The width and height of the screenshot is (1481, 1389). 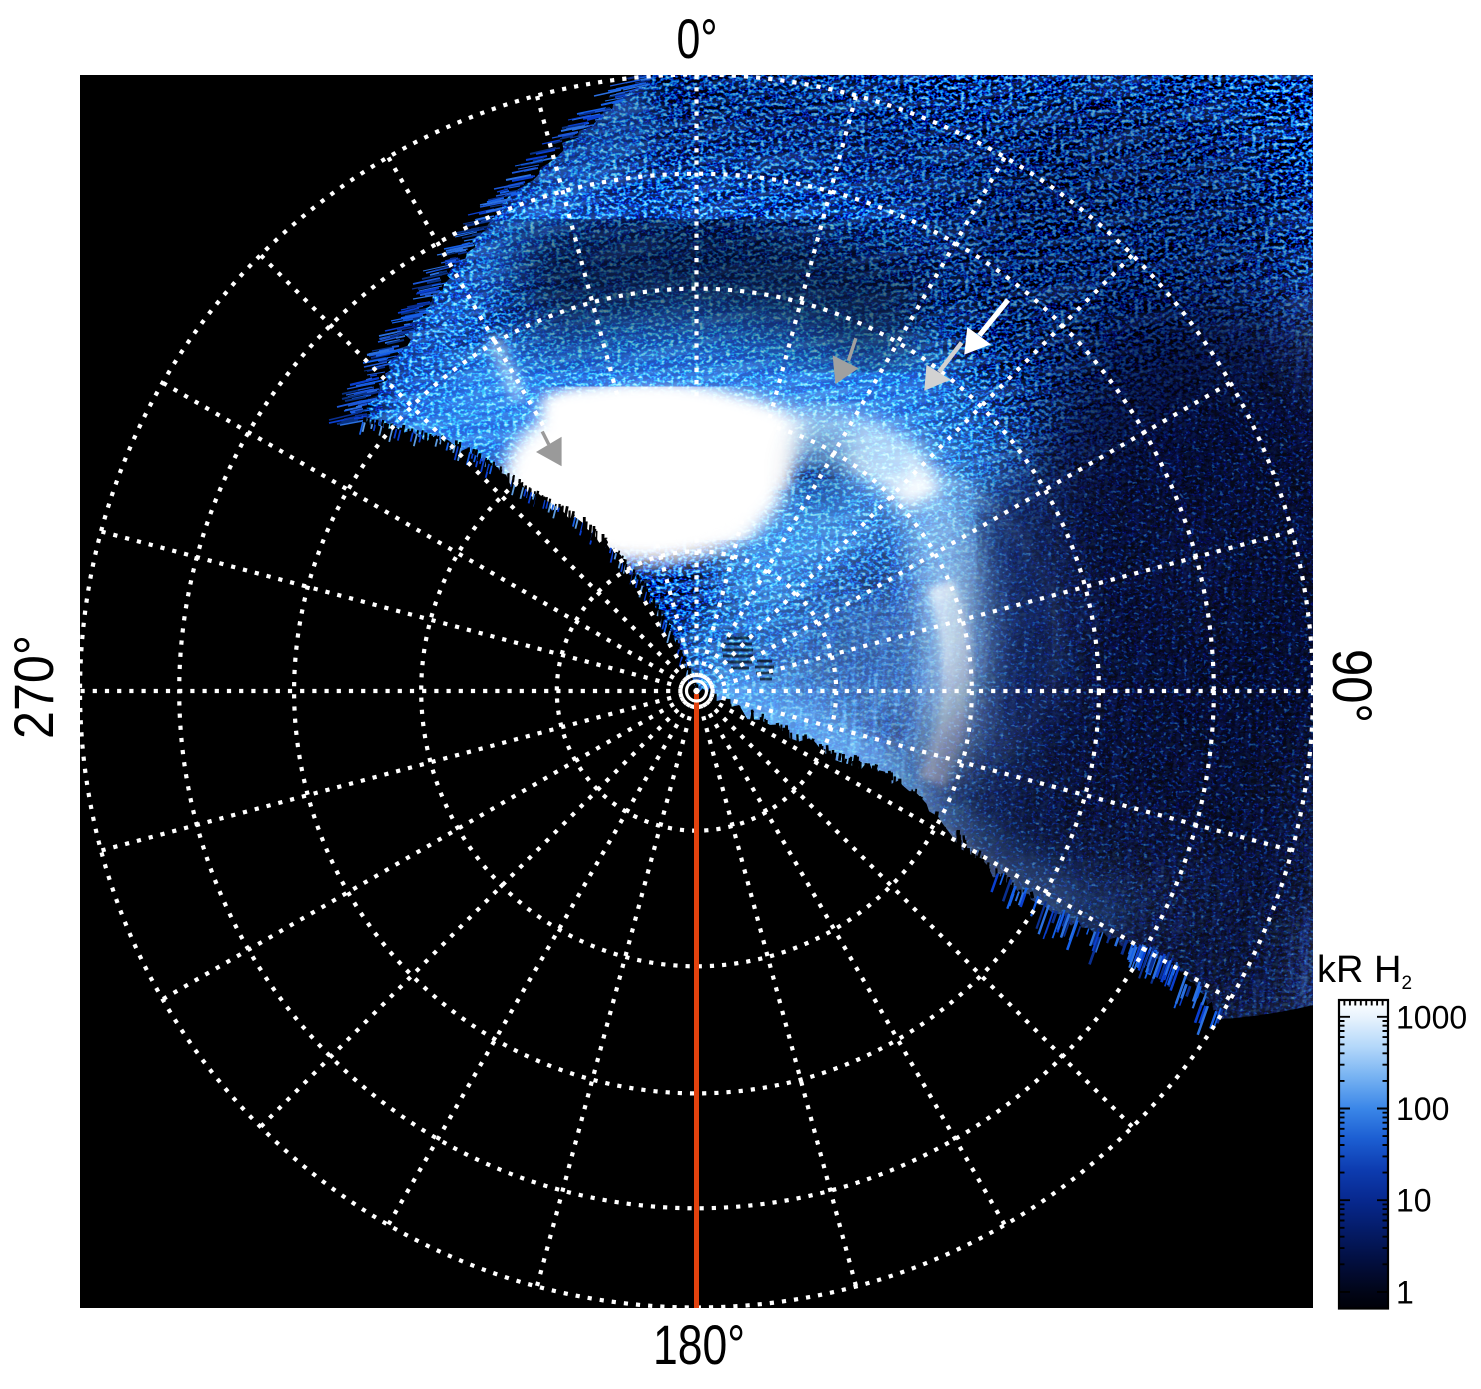 I want to click on svg-text: kR H2, so click(x=1364, y=971).